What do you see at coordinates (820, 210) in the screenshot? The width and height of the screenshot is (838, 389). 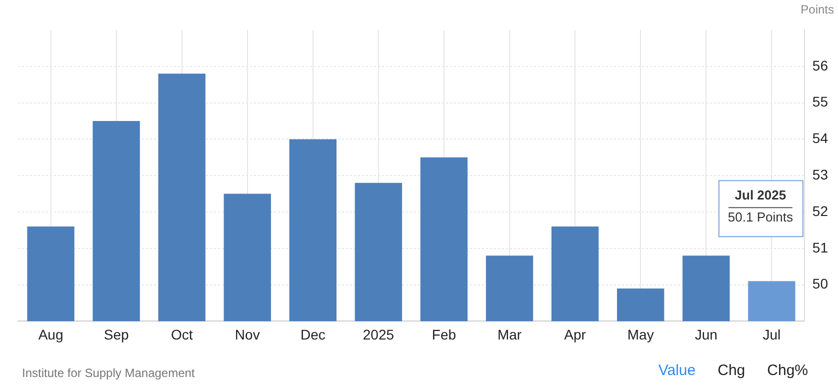 I see `y-tick-label: 52` at bounding box center [820, 210].